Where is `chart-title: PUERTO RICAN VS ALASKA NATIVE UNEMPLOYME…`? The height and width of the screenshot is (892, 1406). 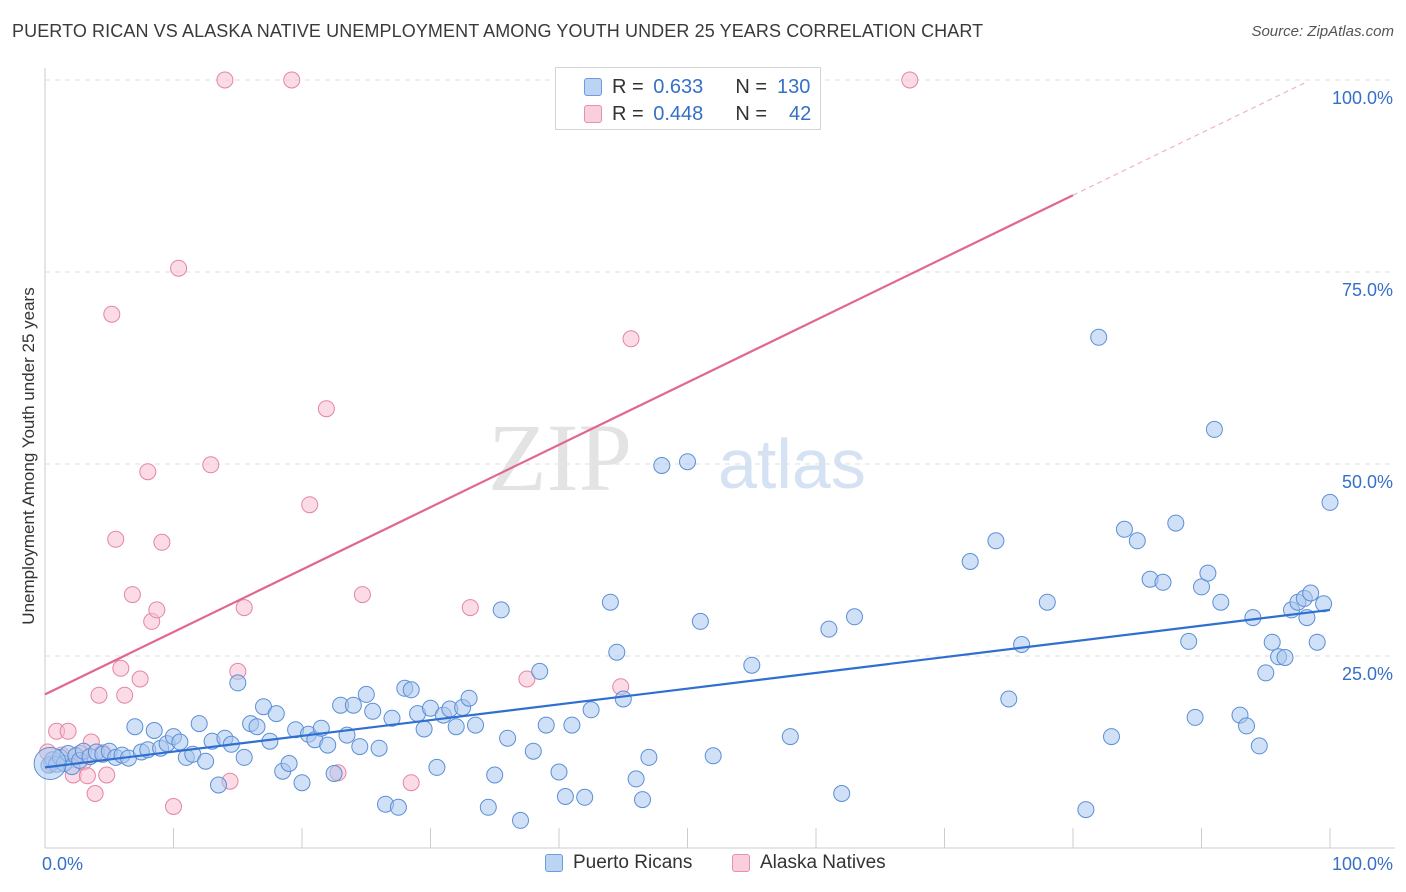 chart-title: PUERTO RICAN VS ALASKA NATIVE UNEMPLOYME… is located at coordinates (498, 31).